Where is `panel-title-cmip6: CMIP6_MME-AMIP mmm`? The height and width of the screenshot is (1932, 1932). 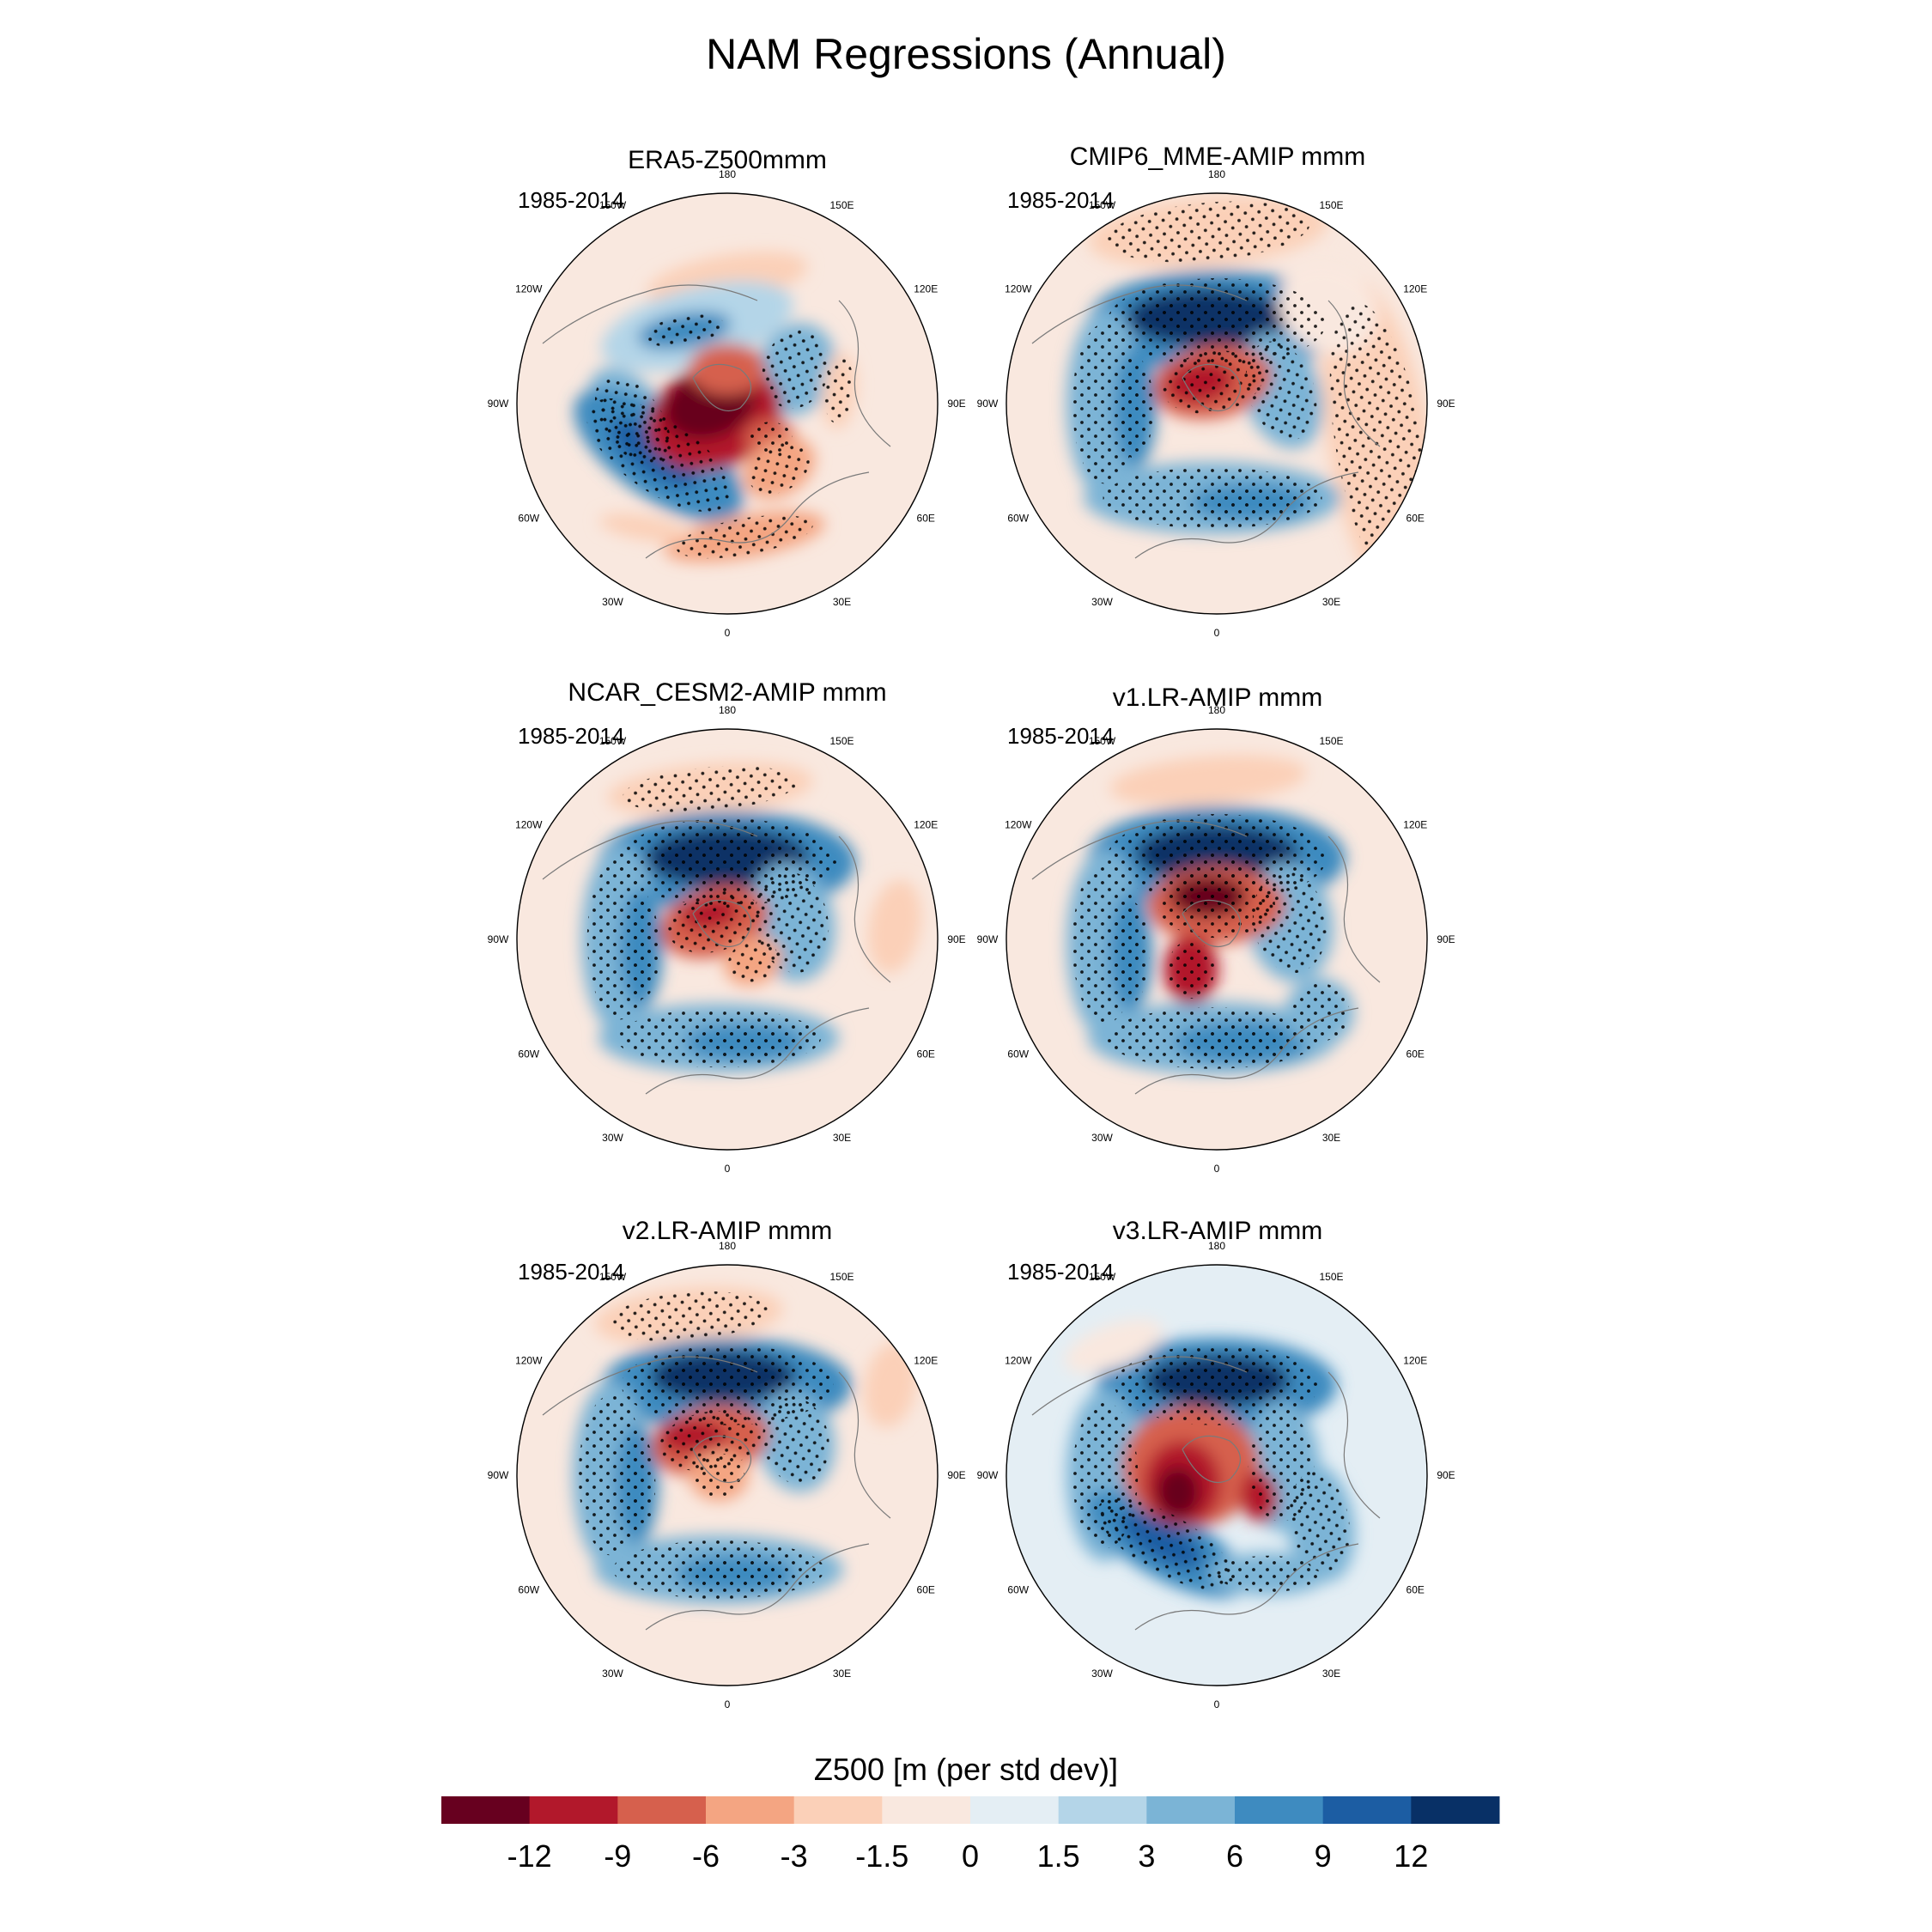
panel-title-cmip6: CMIP6_MME-AMIP mmm is located at coordinates (1217, 157).